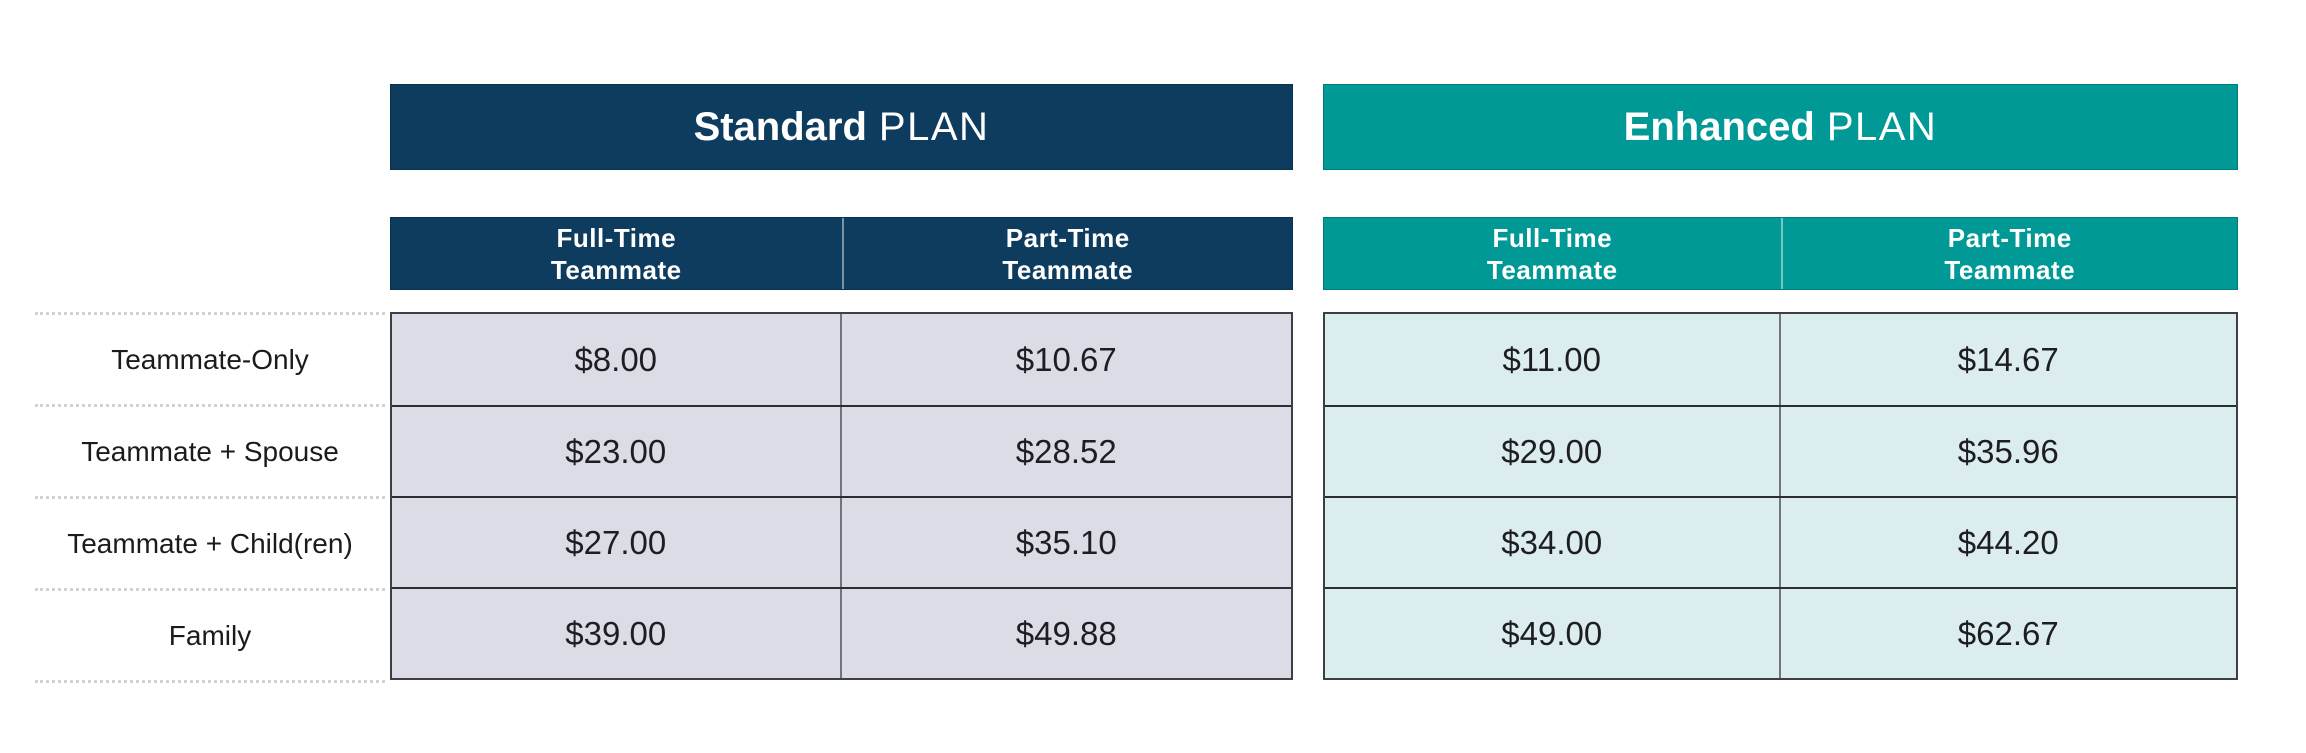 This screenshot has width=2306, height=753. What do you see at coordinates (617, 633) in the screenshot?
I see `rate-cell-standard-ft-family: $39.00` at bounding box center [617, 633].